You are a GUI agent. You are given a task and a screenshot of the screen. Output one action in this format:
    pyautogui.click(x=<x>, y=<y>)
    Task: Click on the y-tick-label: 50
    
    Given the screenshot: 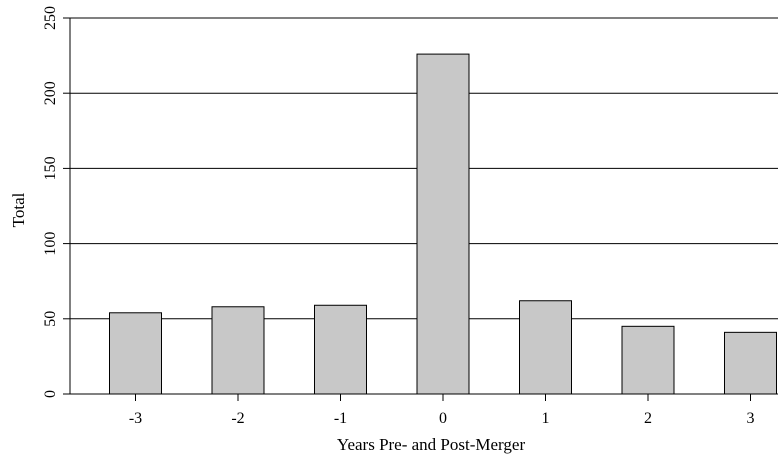 What is the action you would take?
    pyautogui.click(x=50, y=319)
    